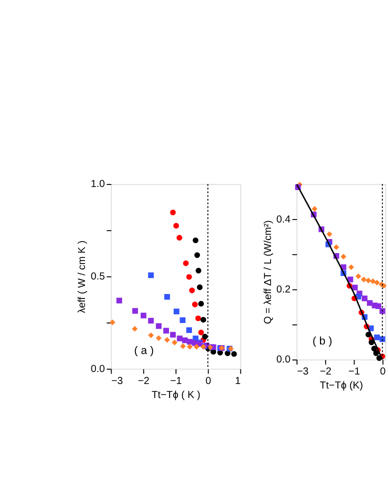 This screenshot has width=388, height=502. What do you see at coordinates (82, 277) in the screenshot?
I see `y-axis-title: λeff ( W / cm K )` at bounding box center [82, 277].